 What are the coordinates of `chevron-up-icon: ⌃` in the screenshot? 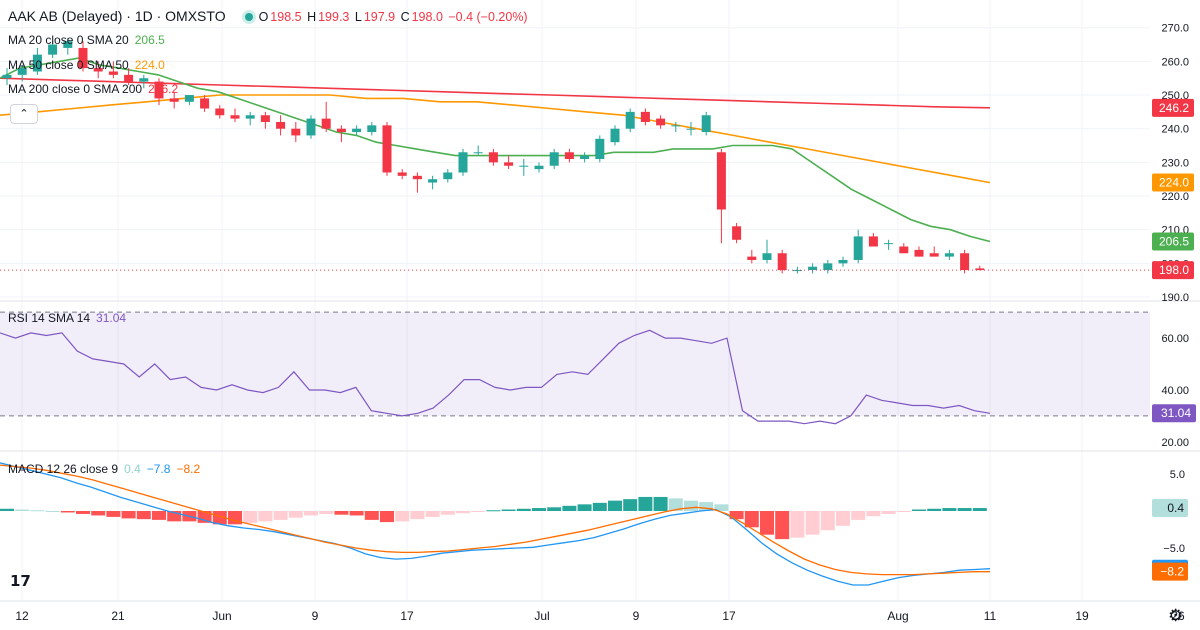 It's located at (24, 114).